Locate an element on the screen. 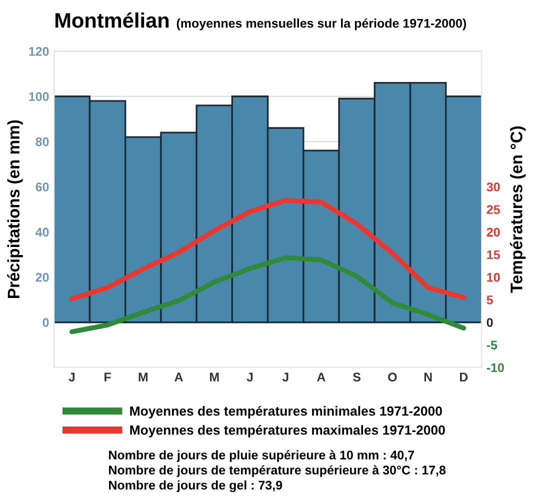  legend-label: Moyennes des températures minimales 1971-2000 is located at coordinates (286, 412).